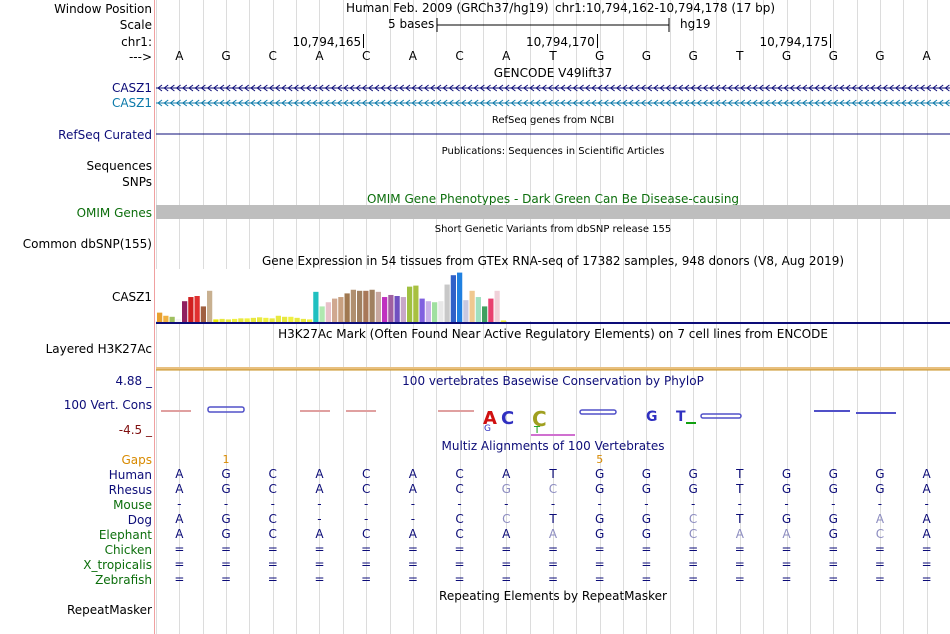 The height and width of the screenshot is (634, 950). What do you see at coordinates (87, 244) in the screenshot?
I see `dbsnp-label: Common dbSNP(155)` at bounding box center [87, 244].